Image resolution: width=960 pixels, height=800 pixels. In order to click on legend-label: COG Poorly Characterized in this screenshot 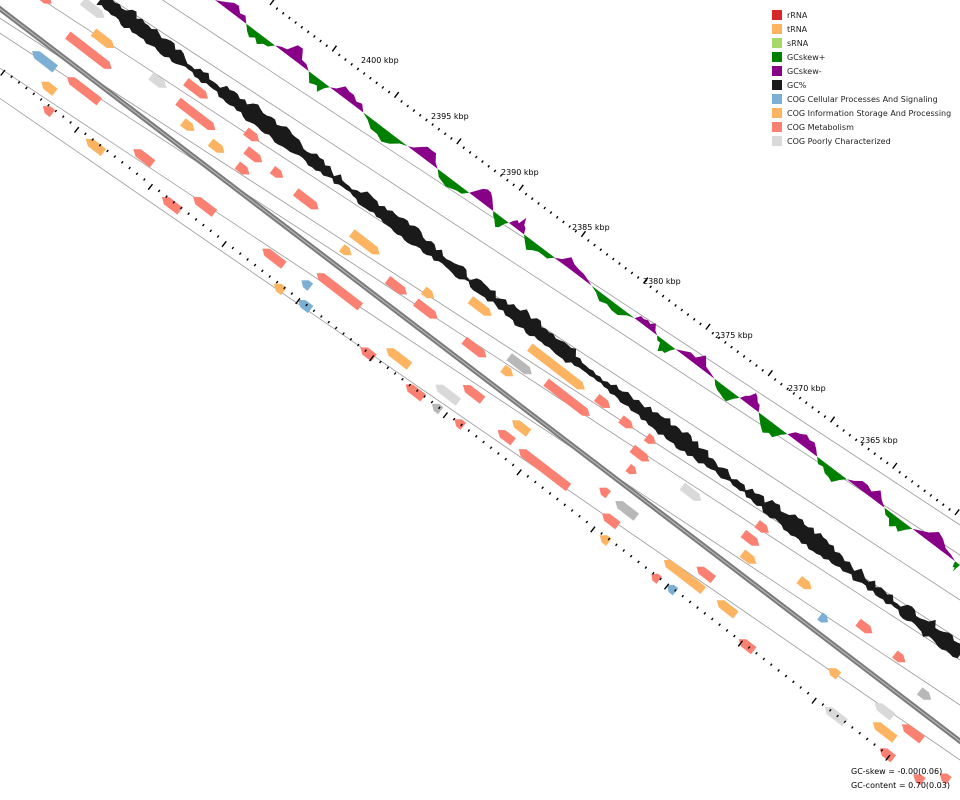, I will do `click(839, 141)`.